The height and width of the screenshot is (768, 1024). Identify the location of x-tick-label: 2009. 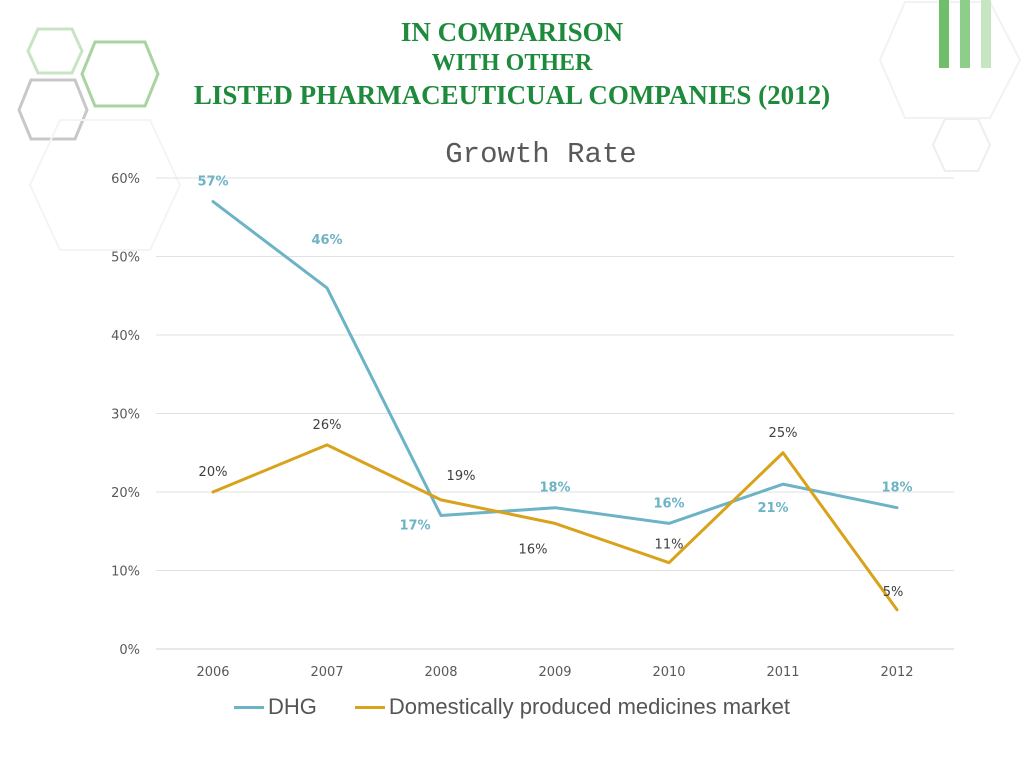
(554, 672).